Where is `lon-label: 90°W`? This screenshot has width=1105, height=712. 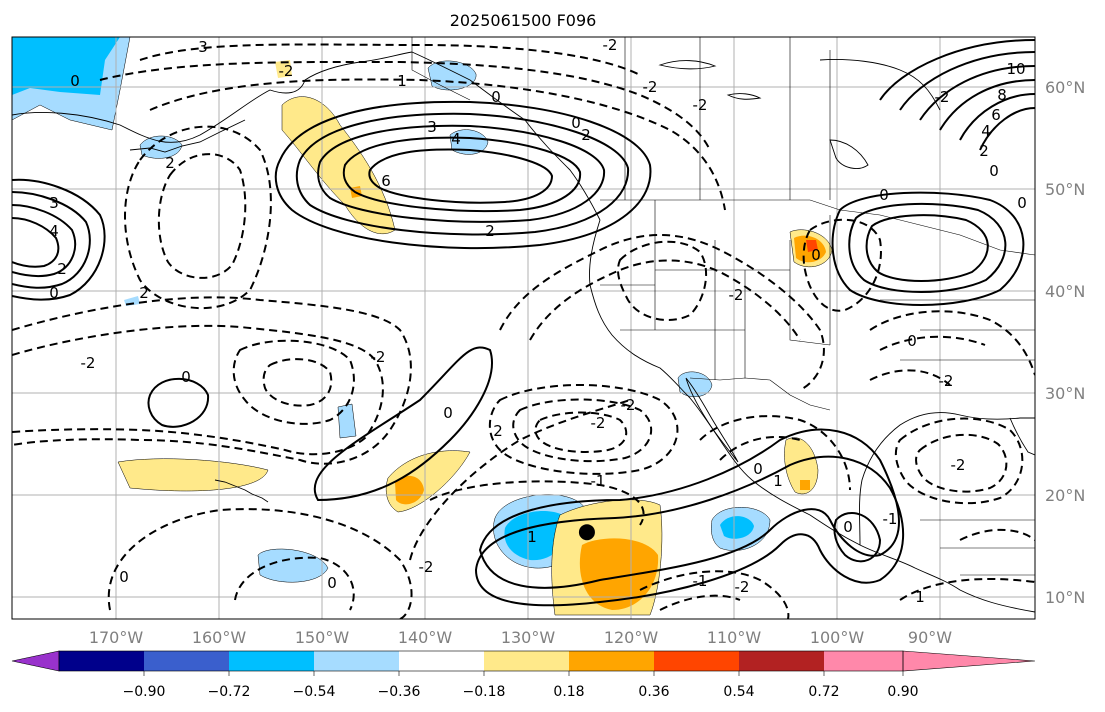 lon-label: 90°W is located at coordinates (930, 637).